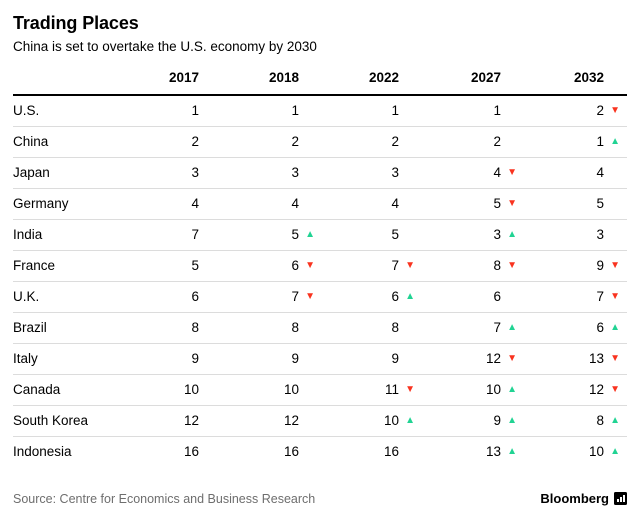  I want to click on bloomberg-wordmark: Bloomberg, so click(574, 498).